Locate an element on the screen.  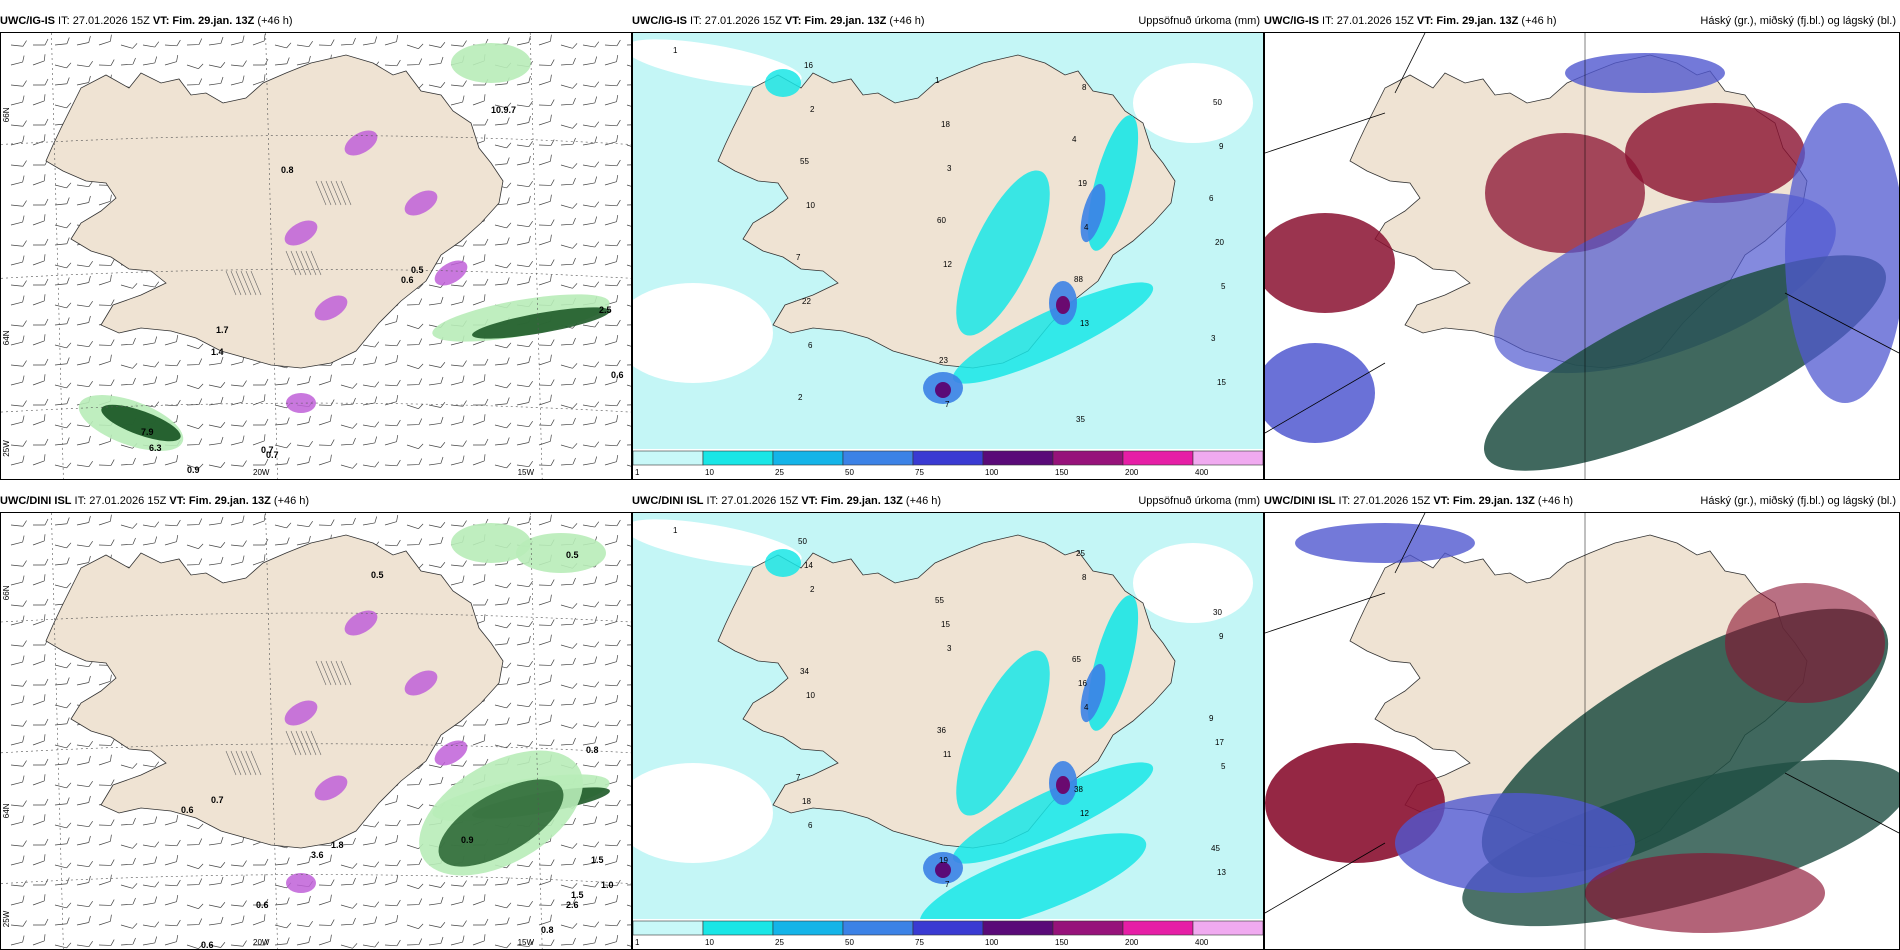
iceland-landmass is located at coordinates (274, 211).